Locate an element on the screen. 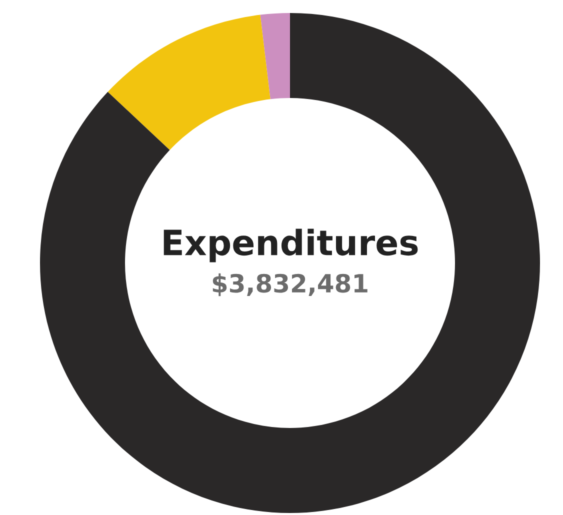 This screenshot has width=563, height=515. text: Expenditures is located at coordinates (291, 245).